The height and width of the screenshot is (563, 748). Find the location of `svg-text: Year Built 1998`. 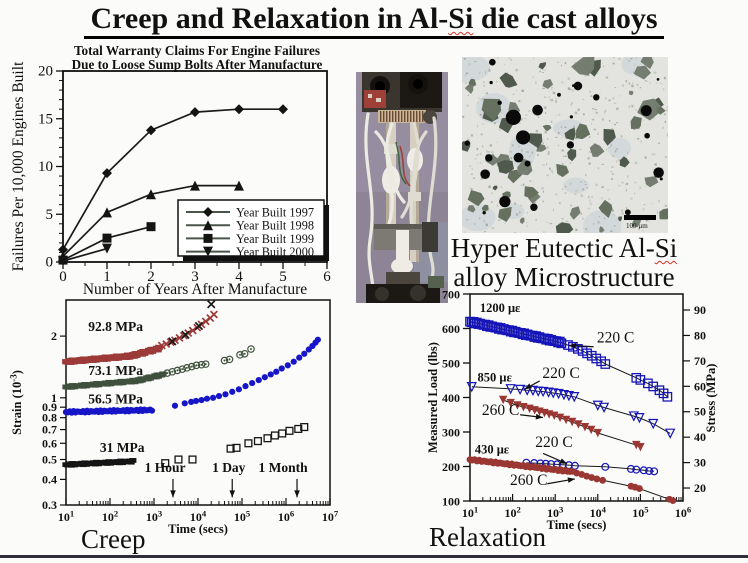

svg-text: Year Built 1998 is located at coordinates (275, 226).